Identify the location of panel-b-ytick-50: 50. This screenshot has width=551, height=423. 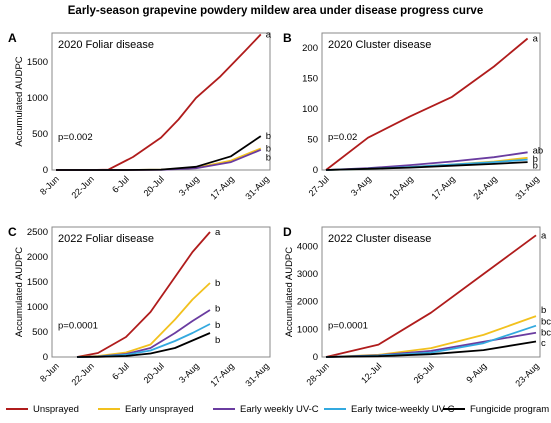
(312, 140).